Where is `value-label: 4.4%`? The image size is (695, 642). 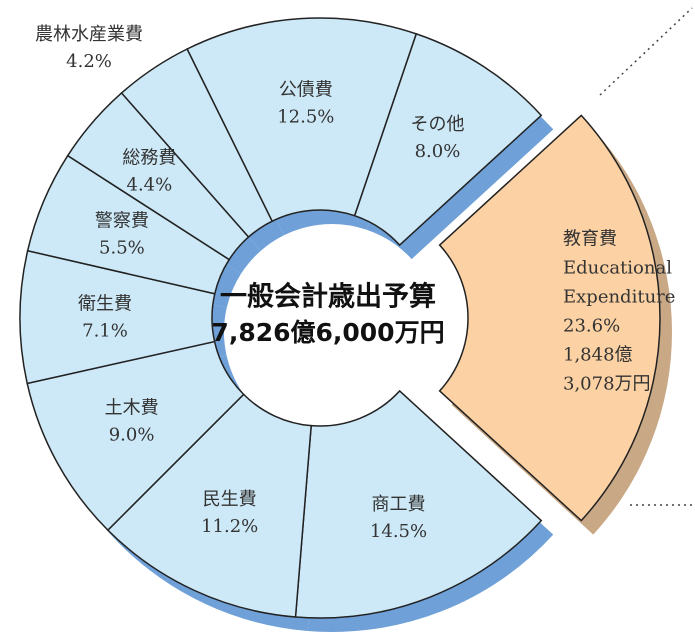
value-label: 4.4% is located at coordinates (150, 184).